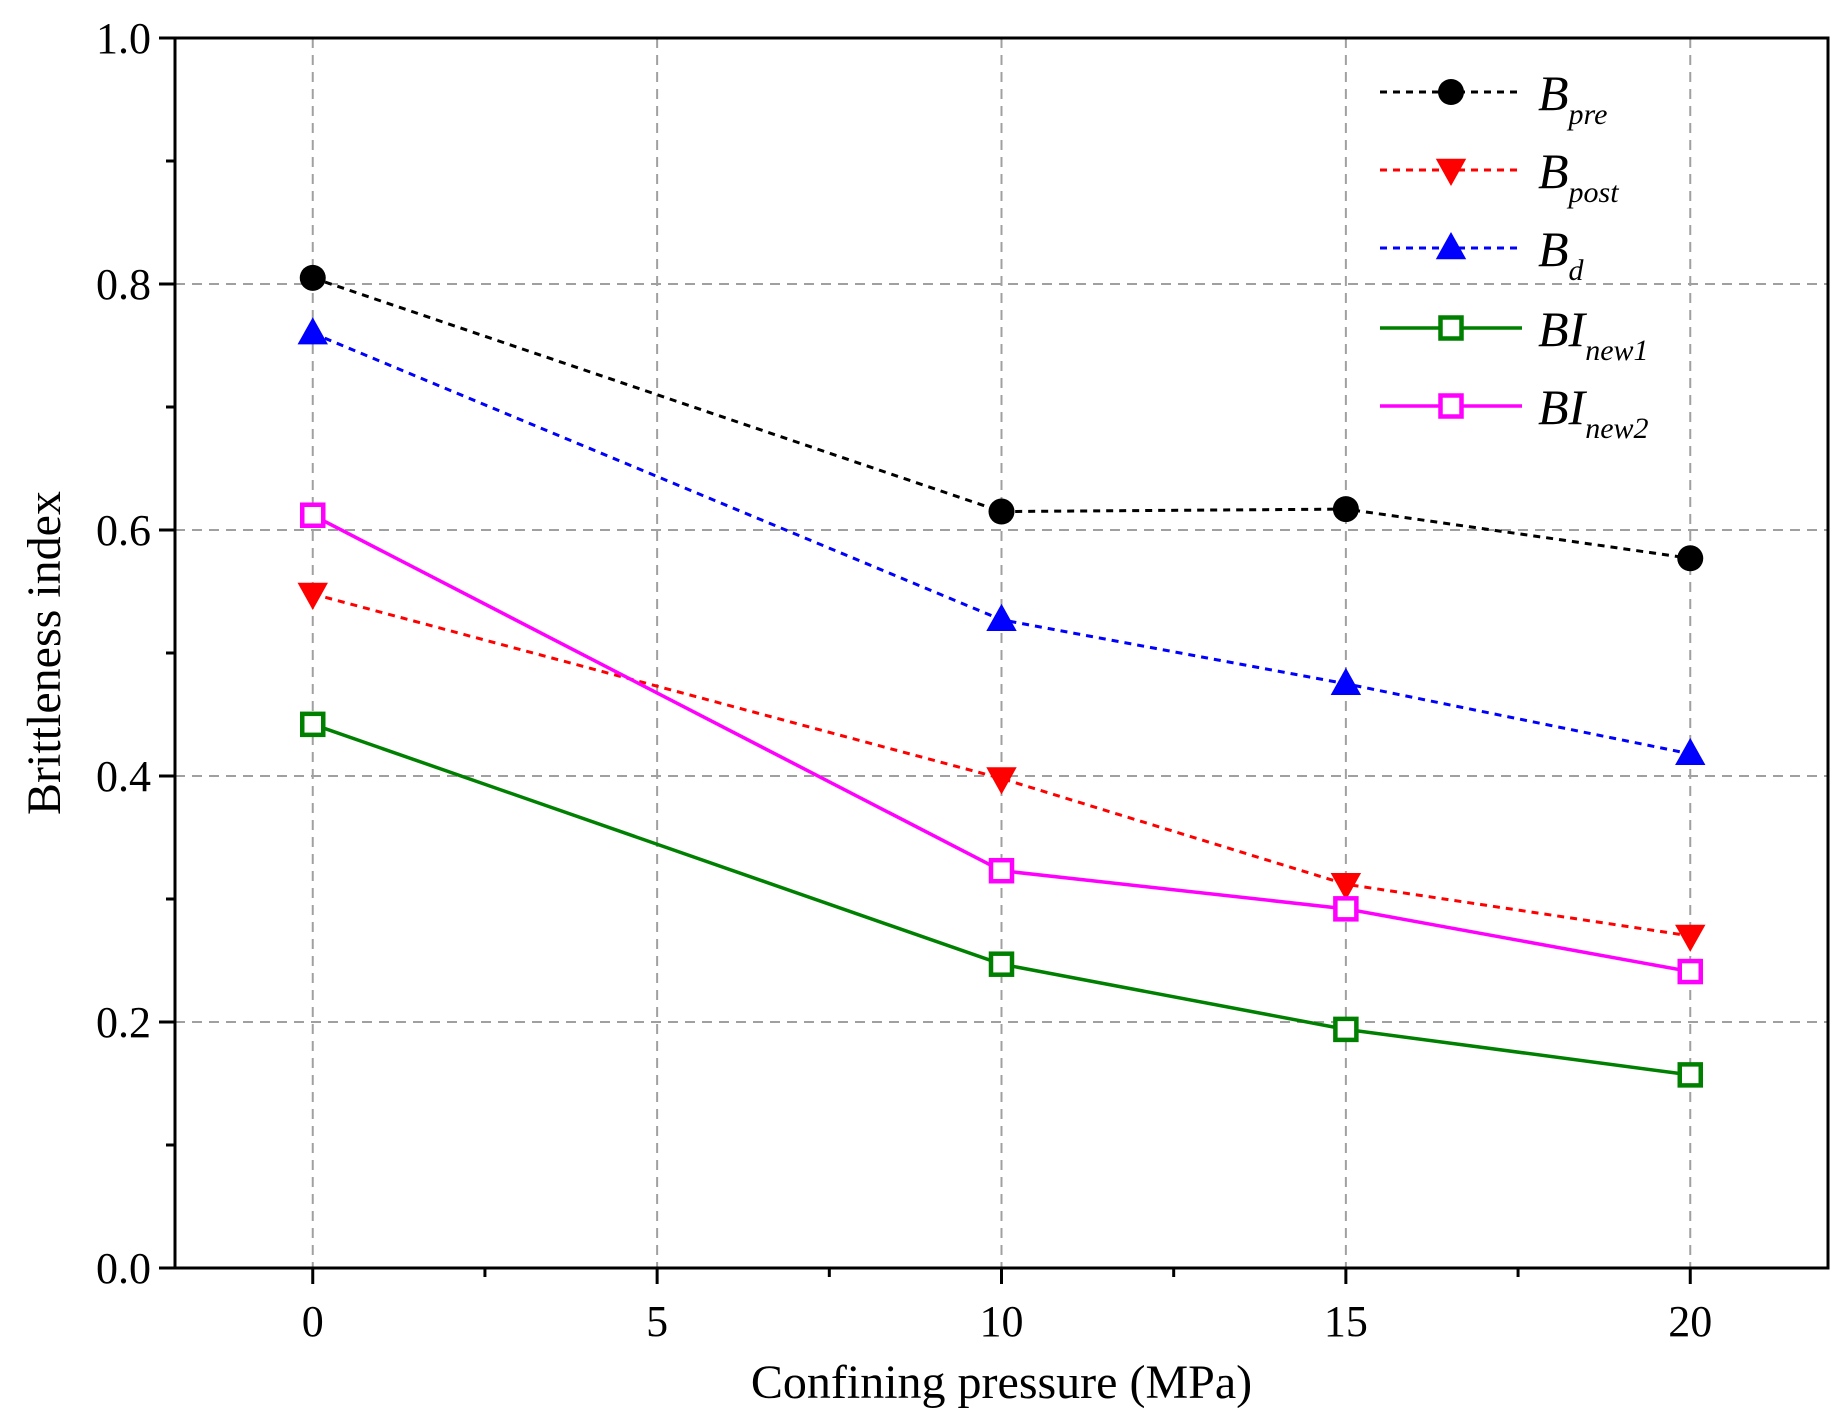 The width and height of the screenshot is (1846, 1425). I want to click on x-tick-label: 5, so click(657, 1321).